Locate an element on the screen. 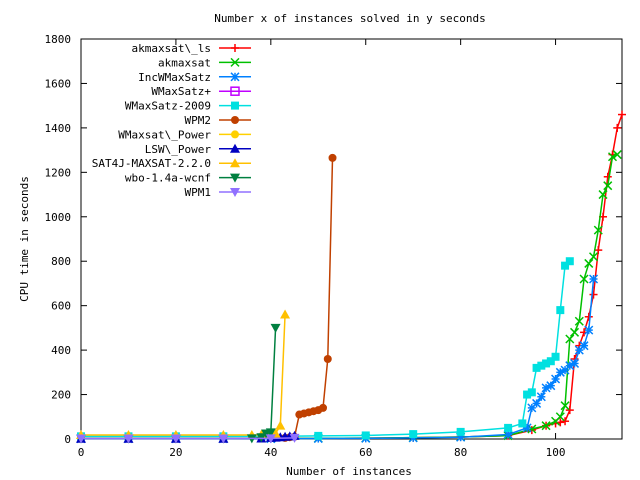 The height and width of the screenshot is (480, 640). legend-label: WMaxSatz+ is located at coordinates (181, 91).